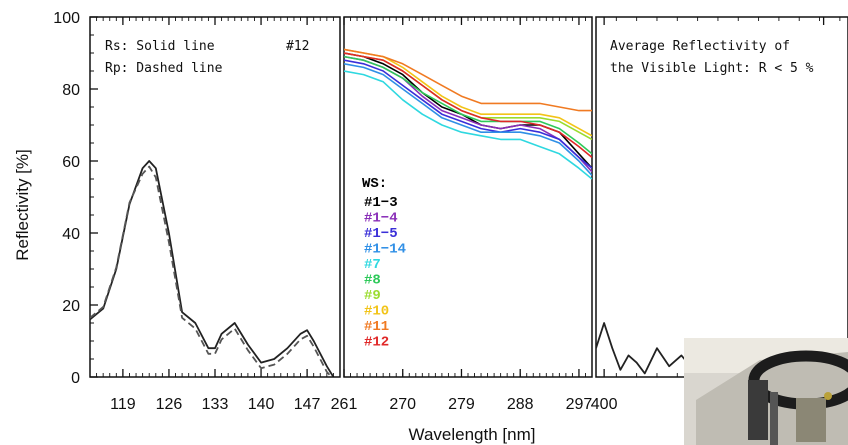  Describe the element at coordinates (472, 434) in the screenshot. I see `x-axis-title: Wavelength [nm]` at that location.